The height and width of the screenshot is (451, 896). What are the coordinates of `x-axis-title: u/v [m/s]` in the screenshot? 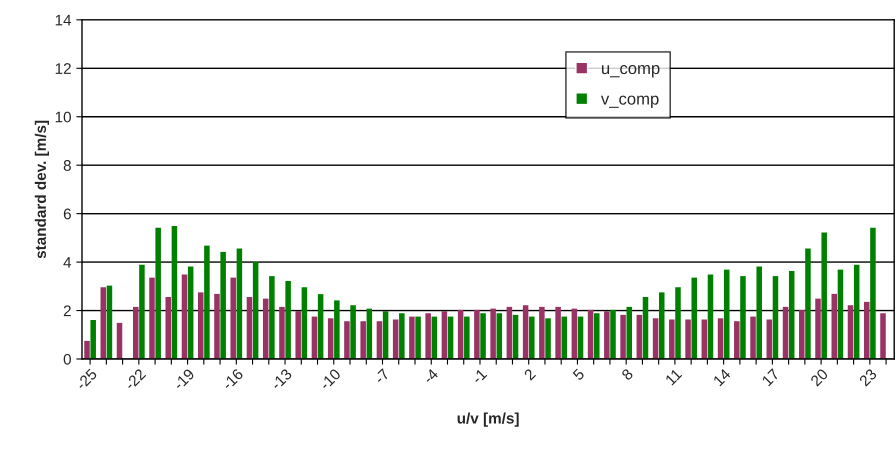 It's located at (488, 419).